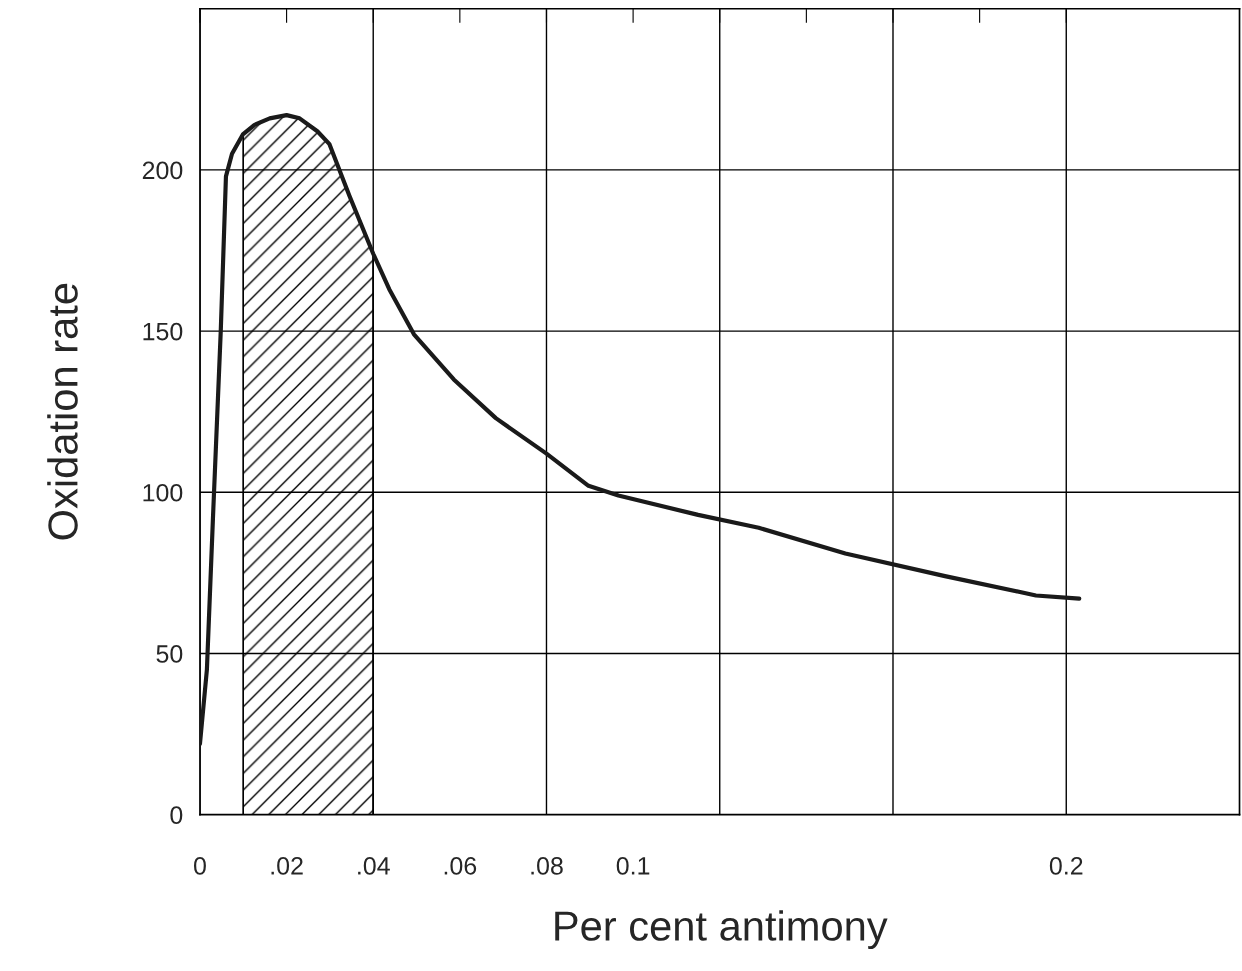 This screenshot has height=971, width=1242. I want to click on x-tick-label: .06, so click(460, 866).